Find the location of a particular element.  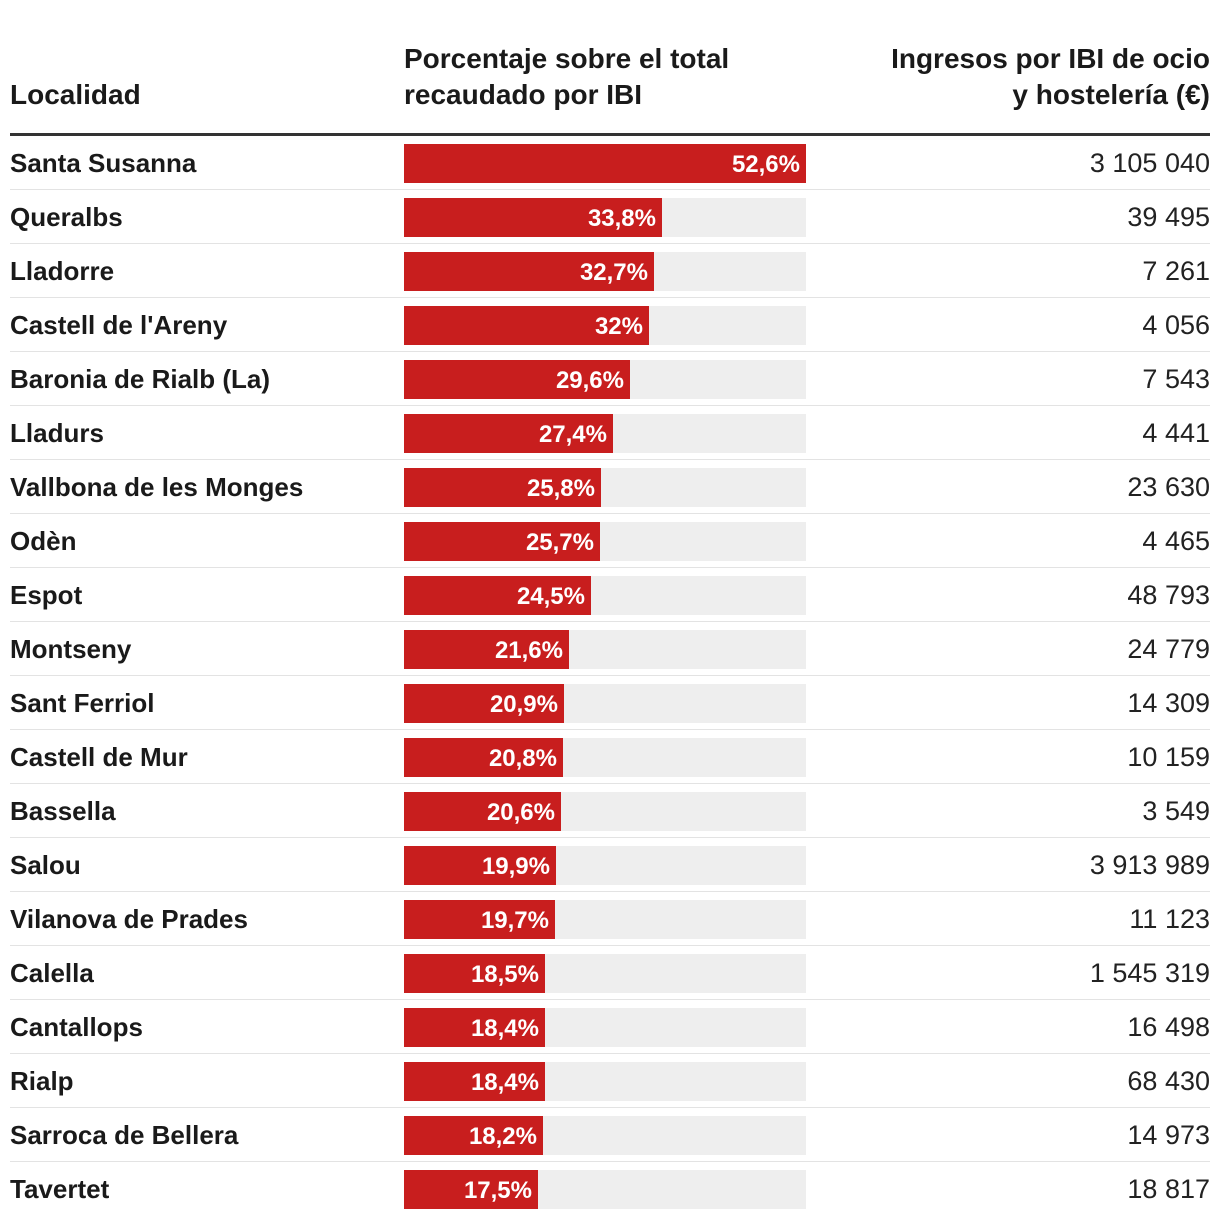

bar-value-label: 24,5% is located at coordinates (550, 596).